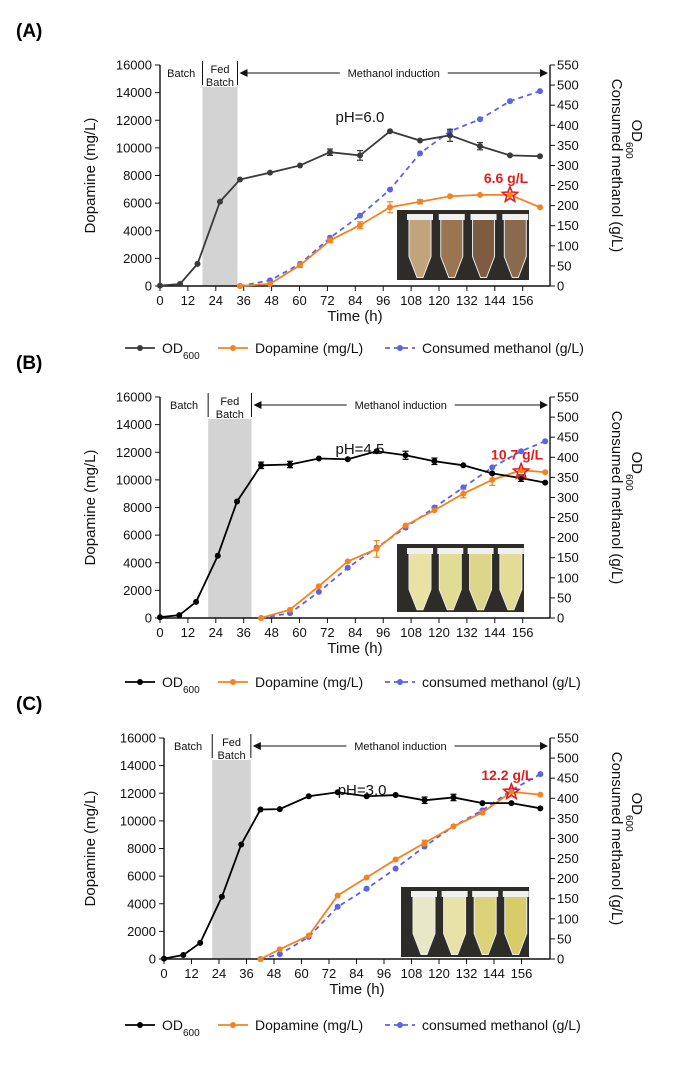 The height and width of the screenshot is (1067, 680). Describe the element at coordinates (90, 849) in the screenshot. I see `y-axis-label: Dopamine (mg/L)` at that location.